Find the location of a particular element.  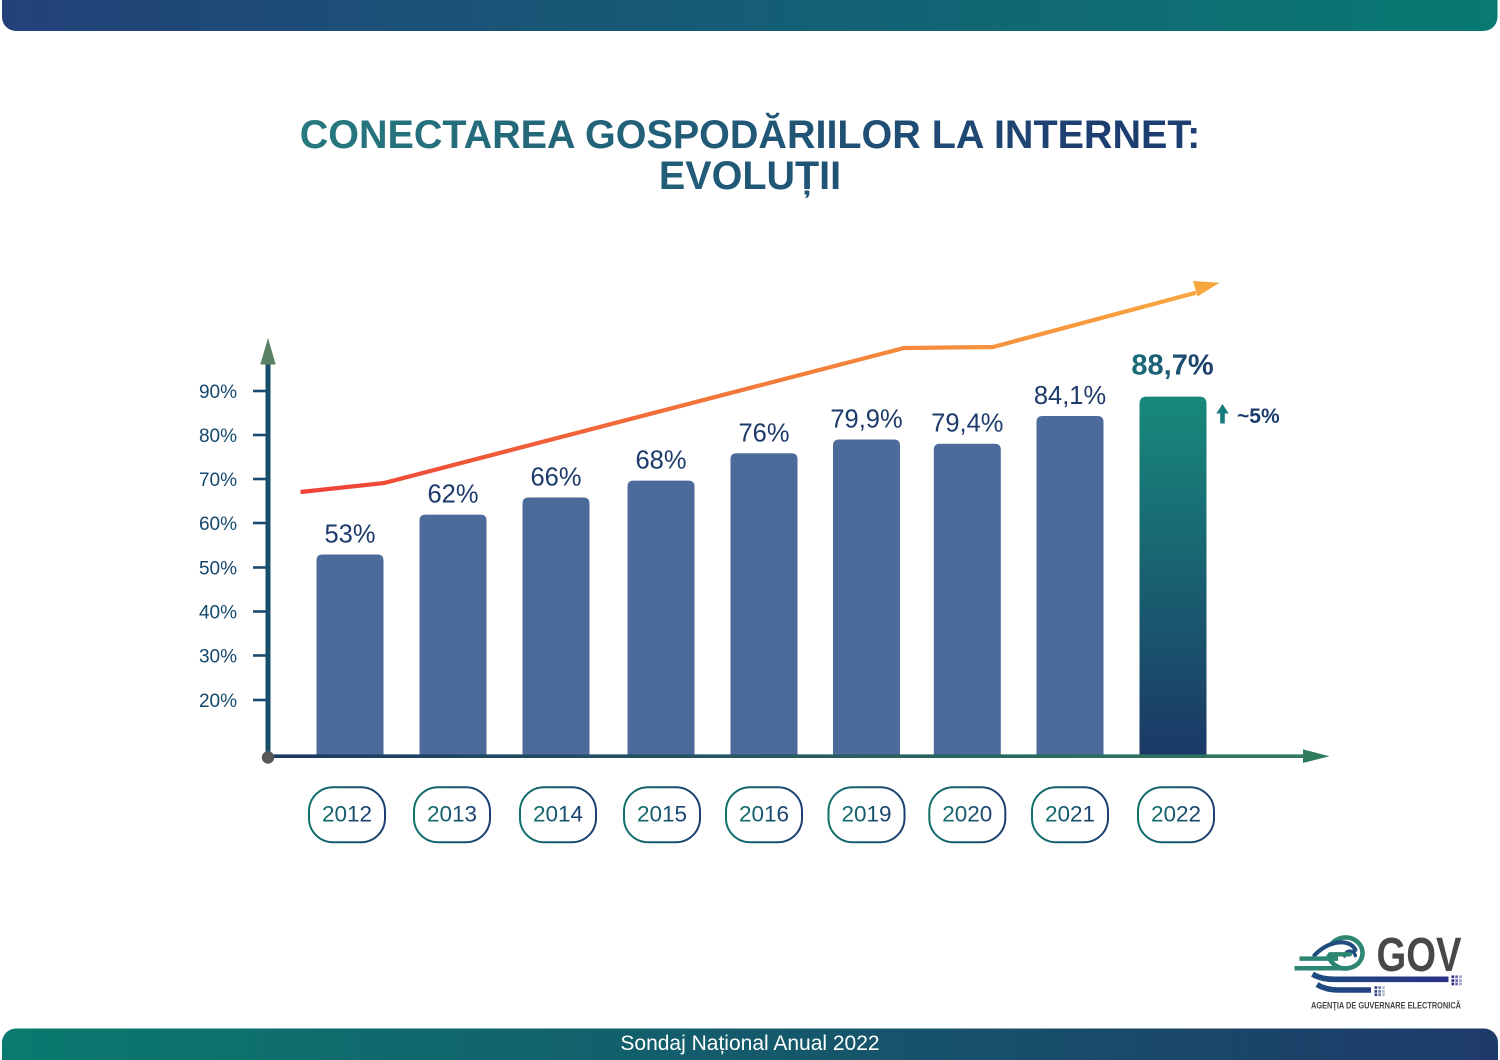

svg-text: 66% is located at coordinates (555, 478).